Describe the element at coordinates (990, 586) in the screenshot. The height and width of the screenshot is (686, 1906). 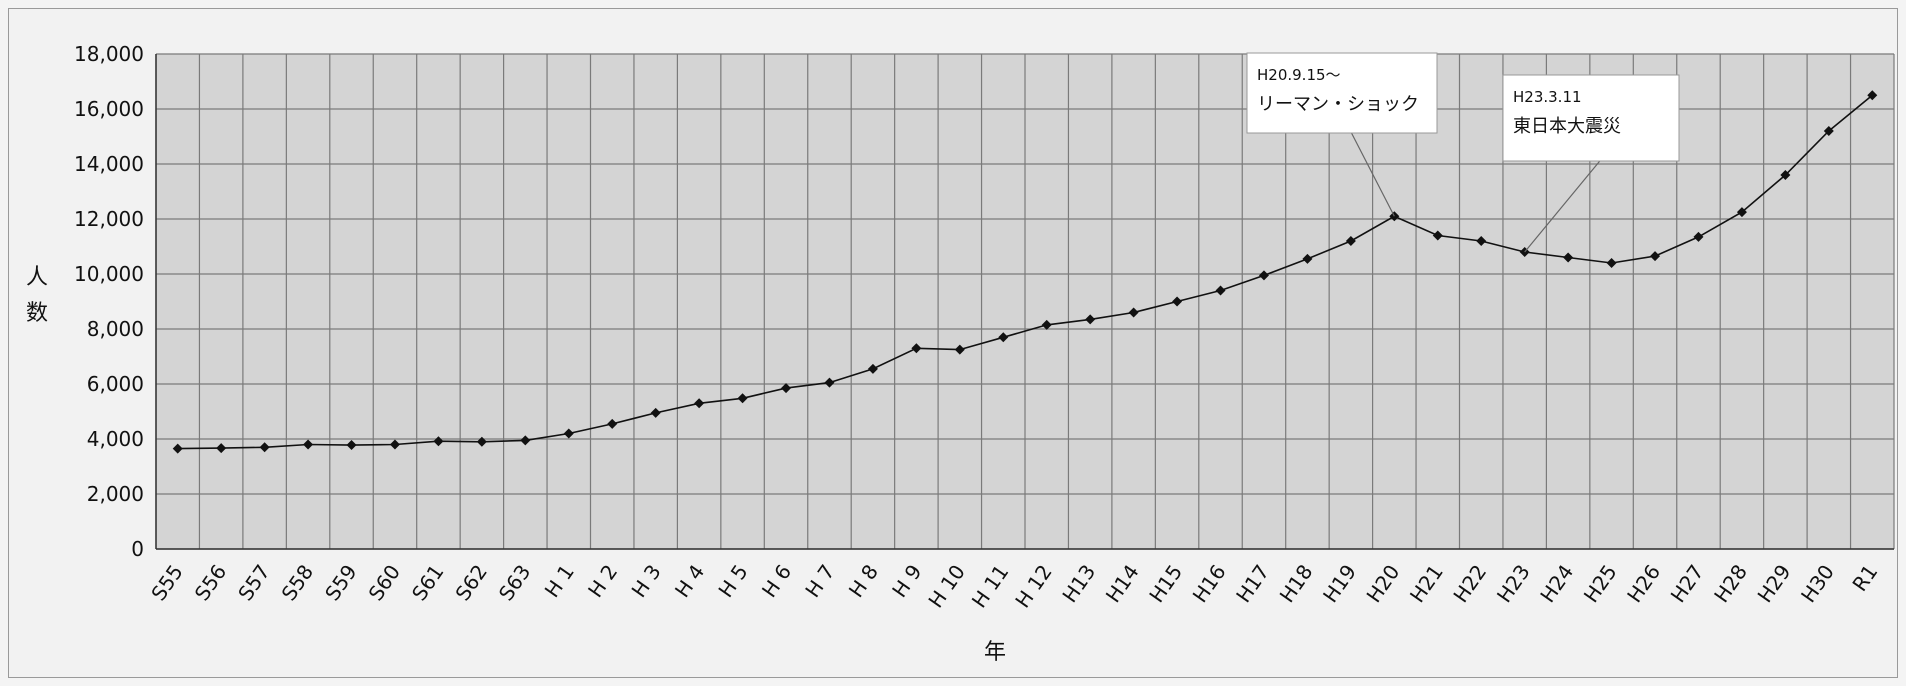
I see `x-tick-label: H 11` at that location.